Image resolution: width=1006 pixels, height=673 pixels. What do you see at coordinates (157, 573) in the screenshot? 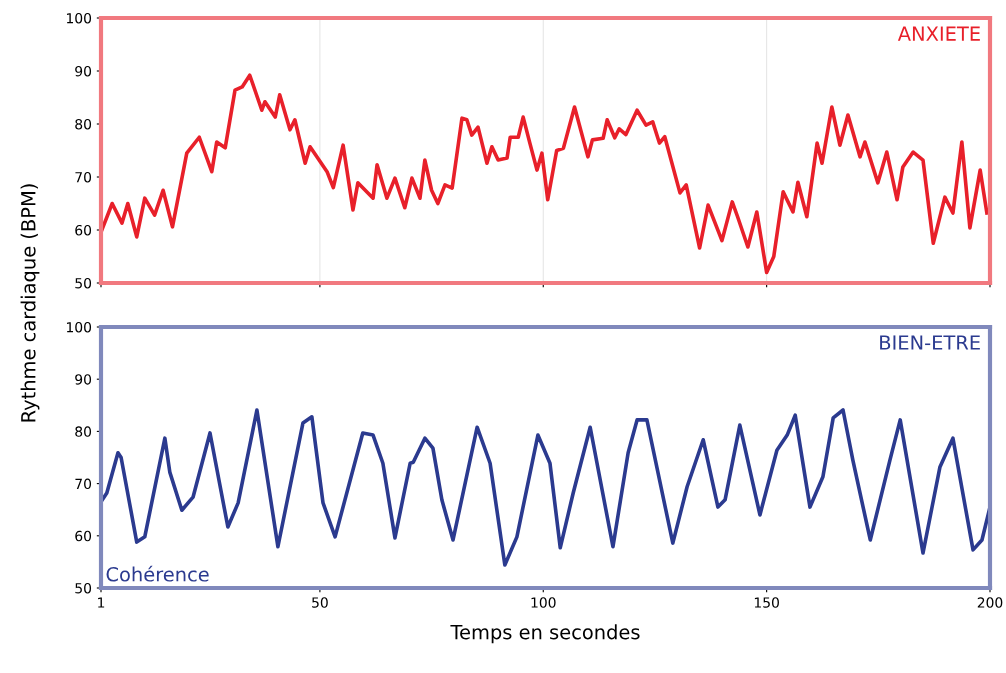
I see `annotation: Cohérence` at bounding box center [157, 573].